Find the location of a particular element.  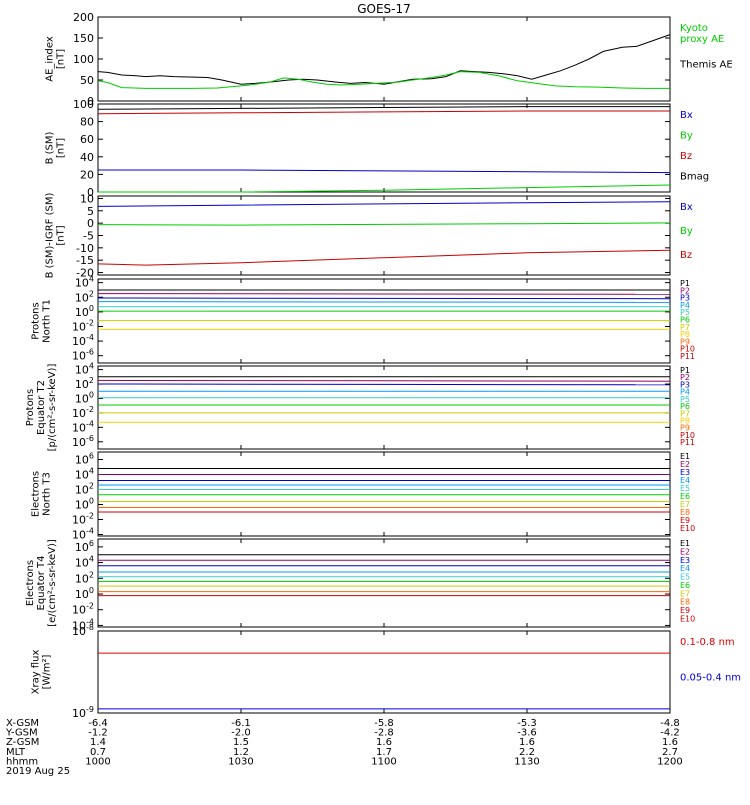

legend-entry: P8 is located at coordinates (685, 421).